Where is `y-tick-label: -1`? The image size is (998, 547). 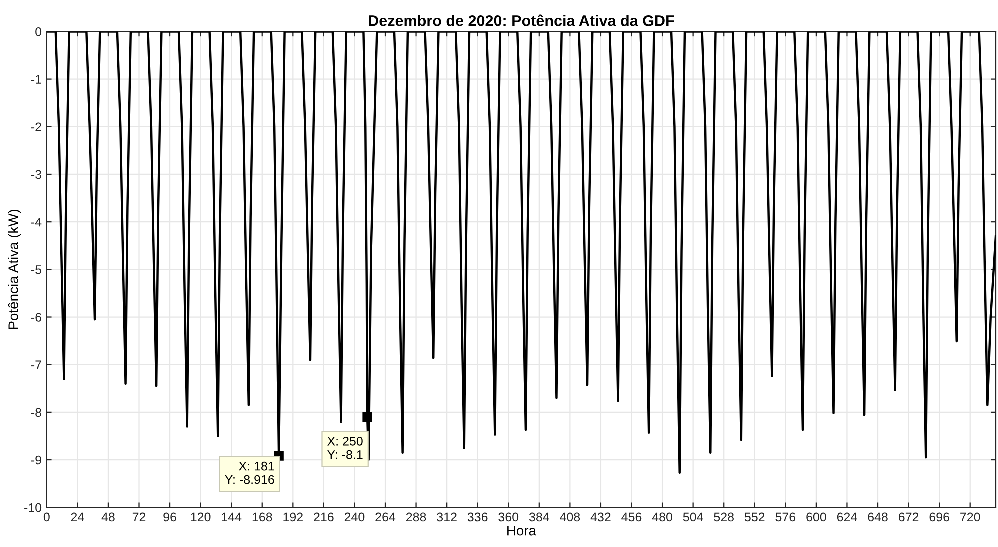
y-tick-label: -1 is located at coordinates (36, 79).